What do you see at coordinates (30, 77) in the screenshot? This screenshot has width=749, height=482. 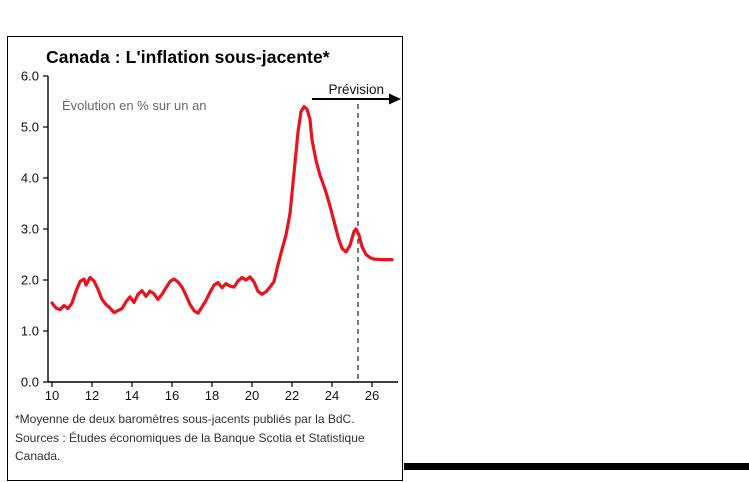 I see `svg-text: 6.0` at bounding box center [30, 77].